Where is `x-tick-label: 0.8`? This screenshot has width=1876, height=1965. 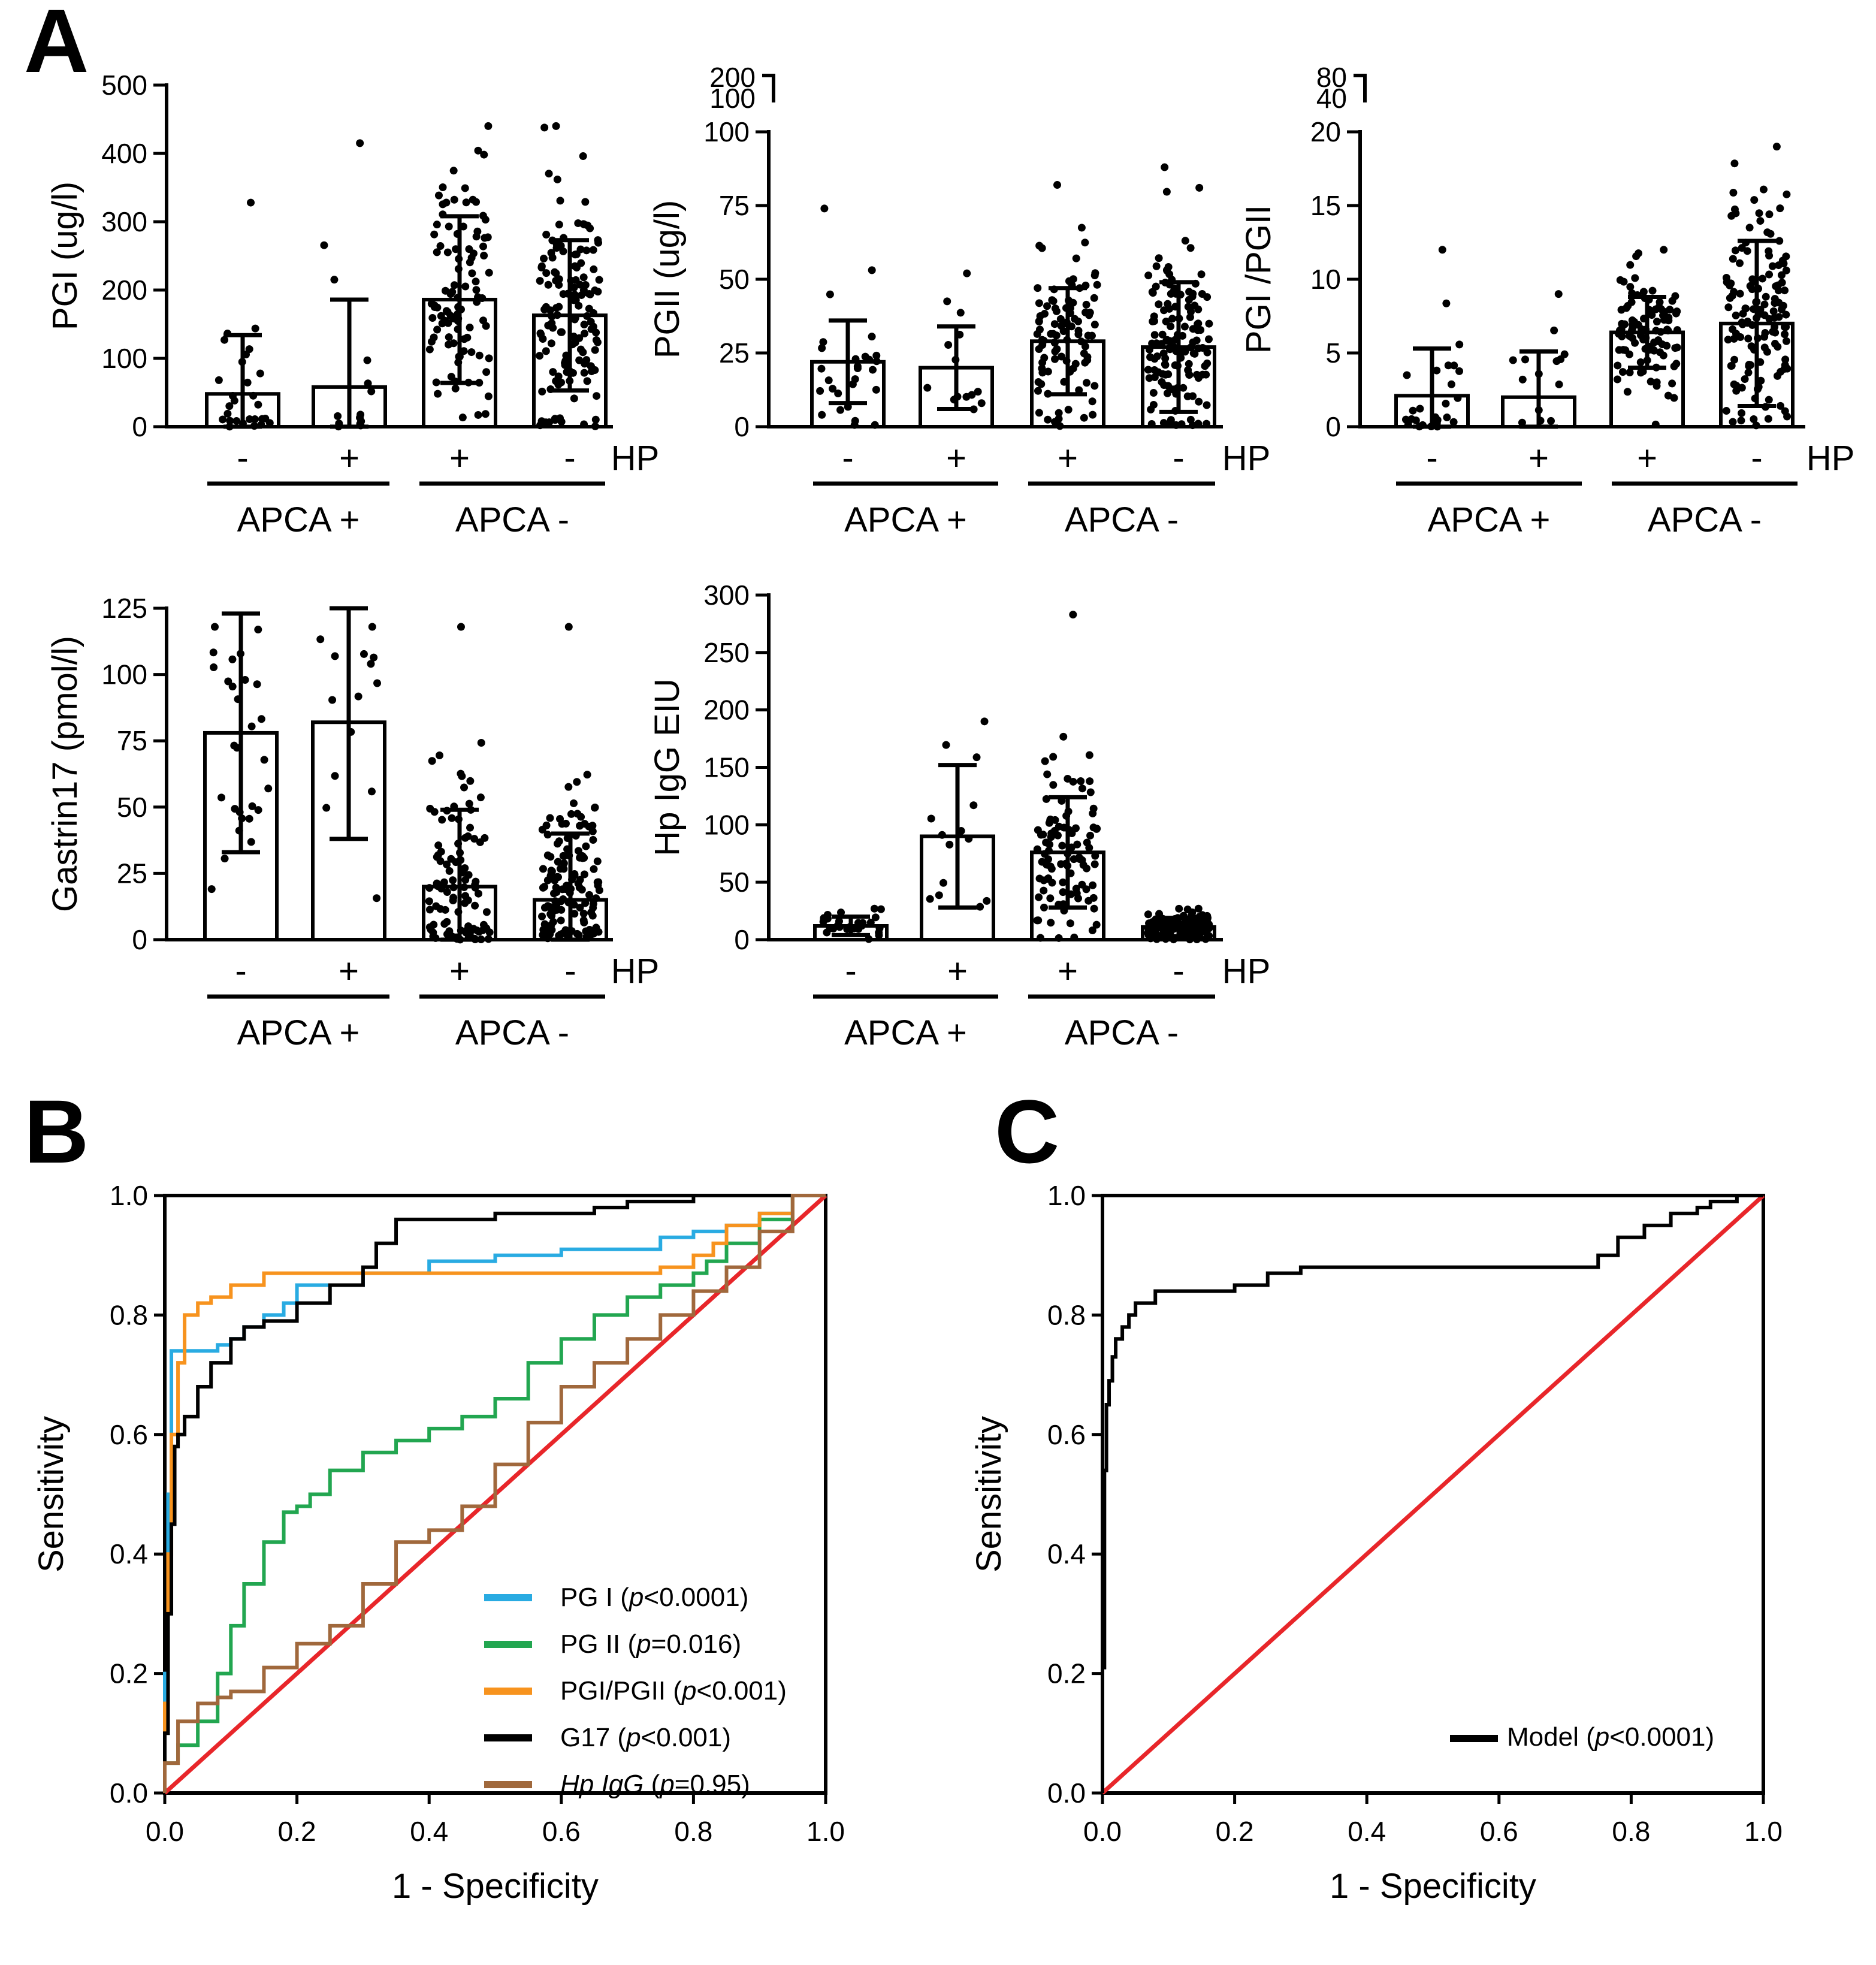
x-tick-label: 0.8 is located at coordinates (693, 1831).